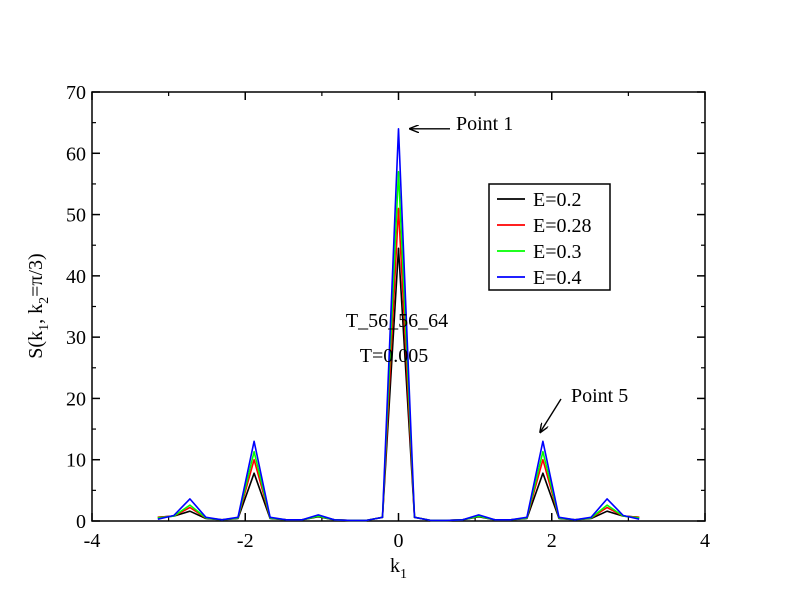 This screenshot has width=792, height=612. Describe the element at coordinates (76, 461) in the screenshot. I see `y-tick-label: 10` at that location.